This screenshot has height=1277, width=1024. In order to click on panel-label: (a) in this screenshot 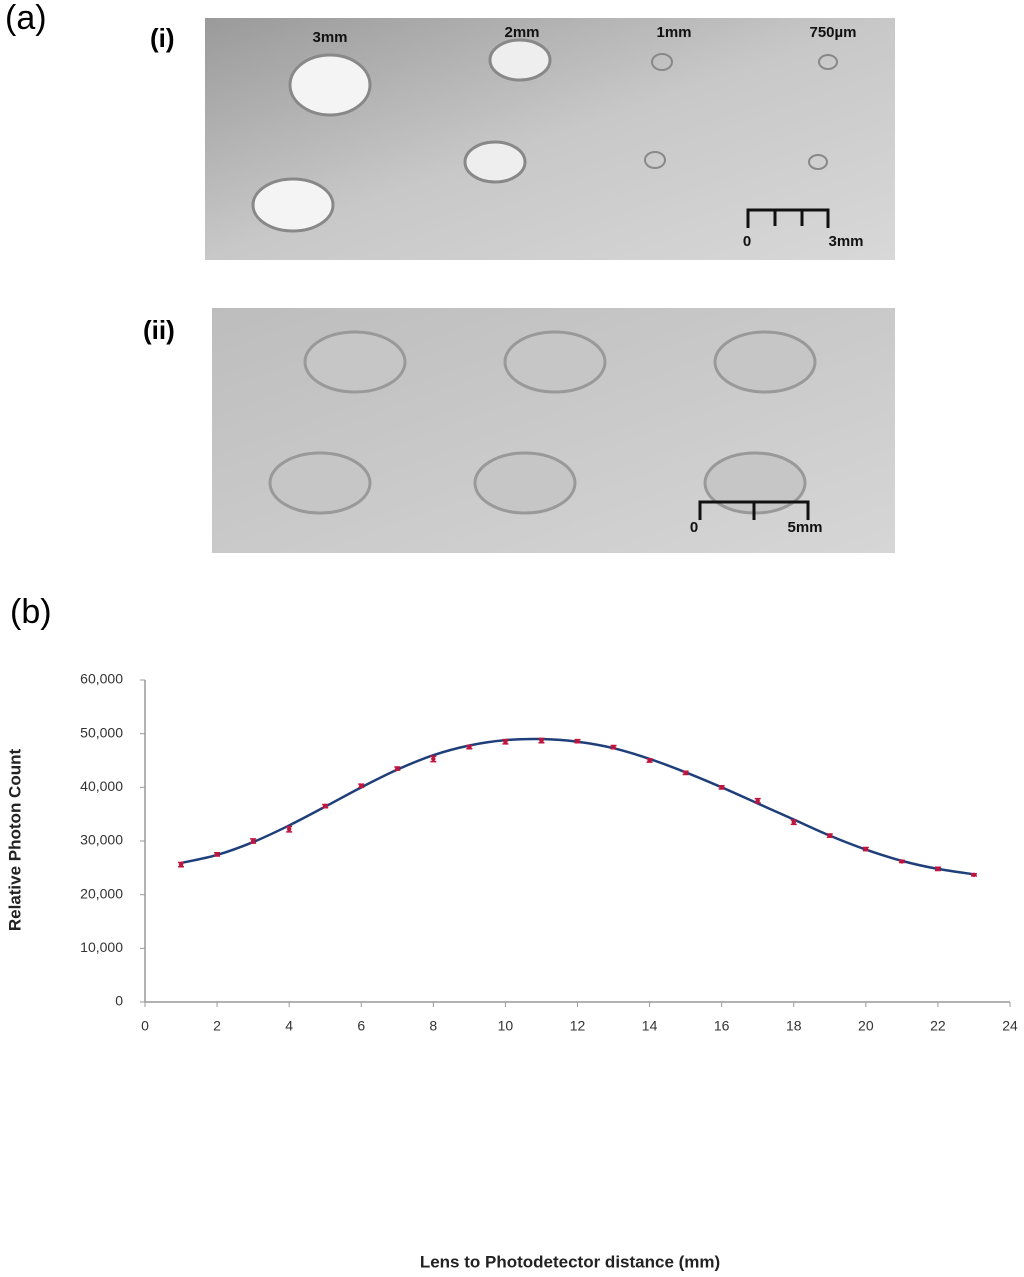, I will do `click(26, 18)`.